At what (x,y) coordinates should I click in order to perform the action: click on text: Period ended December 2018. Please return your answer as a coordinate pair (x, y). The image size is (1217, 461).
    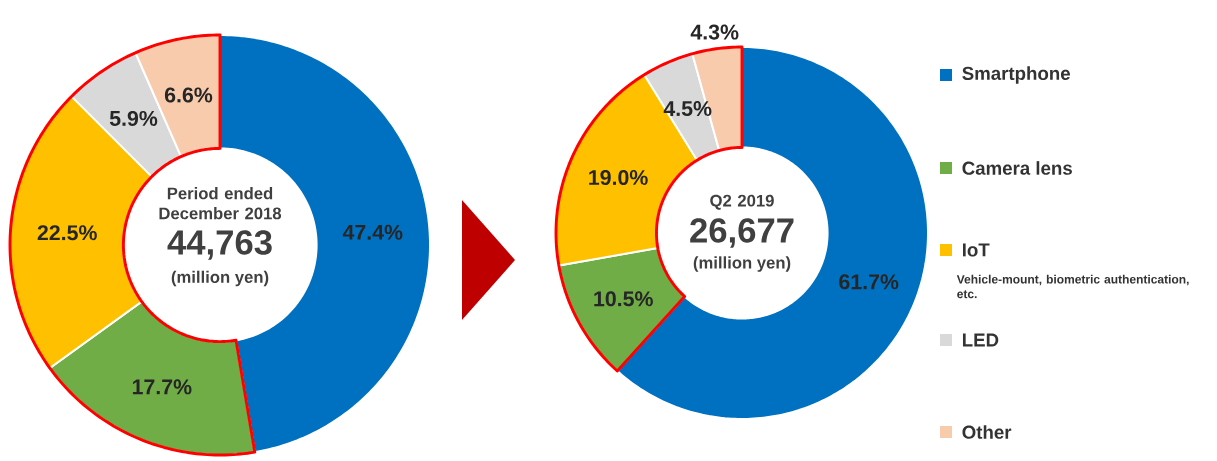
    Looking at the image, I should click on (220, 203).